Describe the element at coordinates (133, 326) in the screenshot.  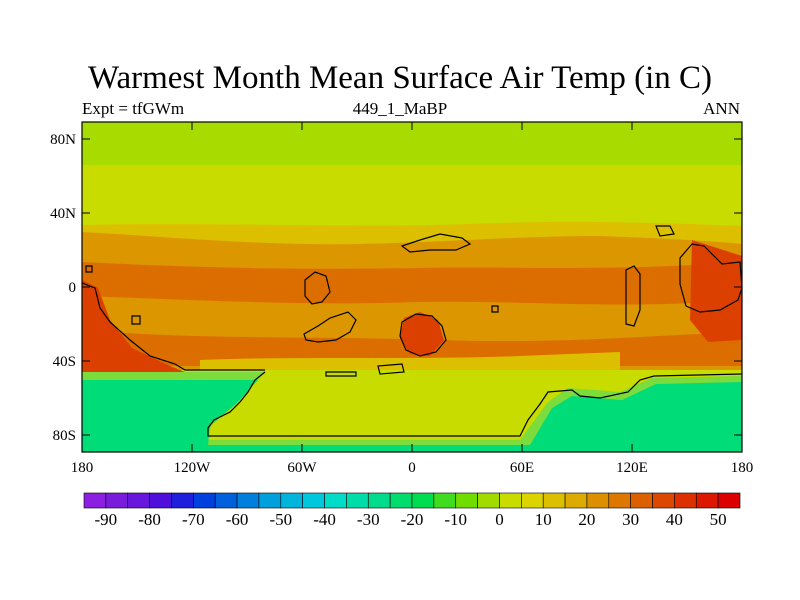
I see `hot-land-west` at that location.